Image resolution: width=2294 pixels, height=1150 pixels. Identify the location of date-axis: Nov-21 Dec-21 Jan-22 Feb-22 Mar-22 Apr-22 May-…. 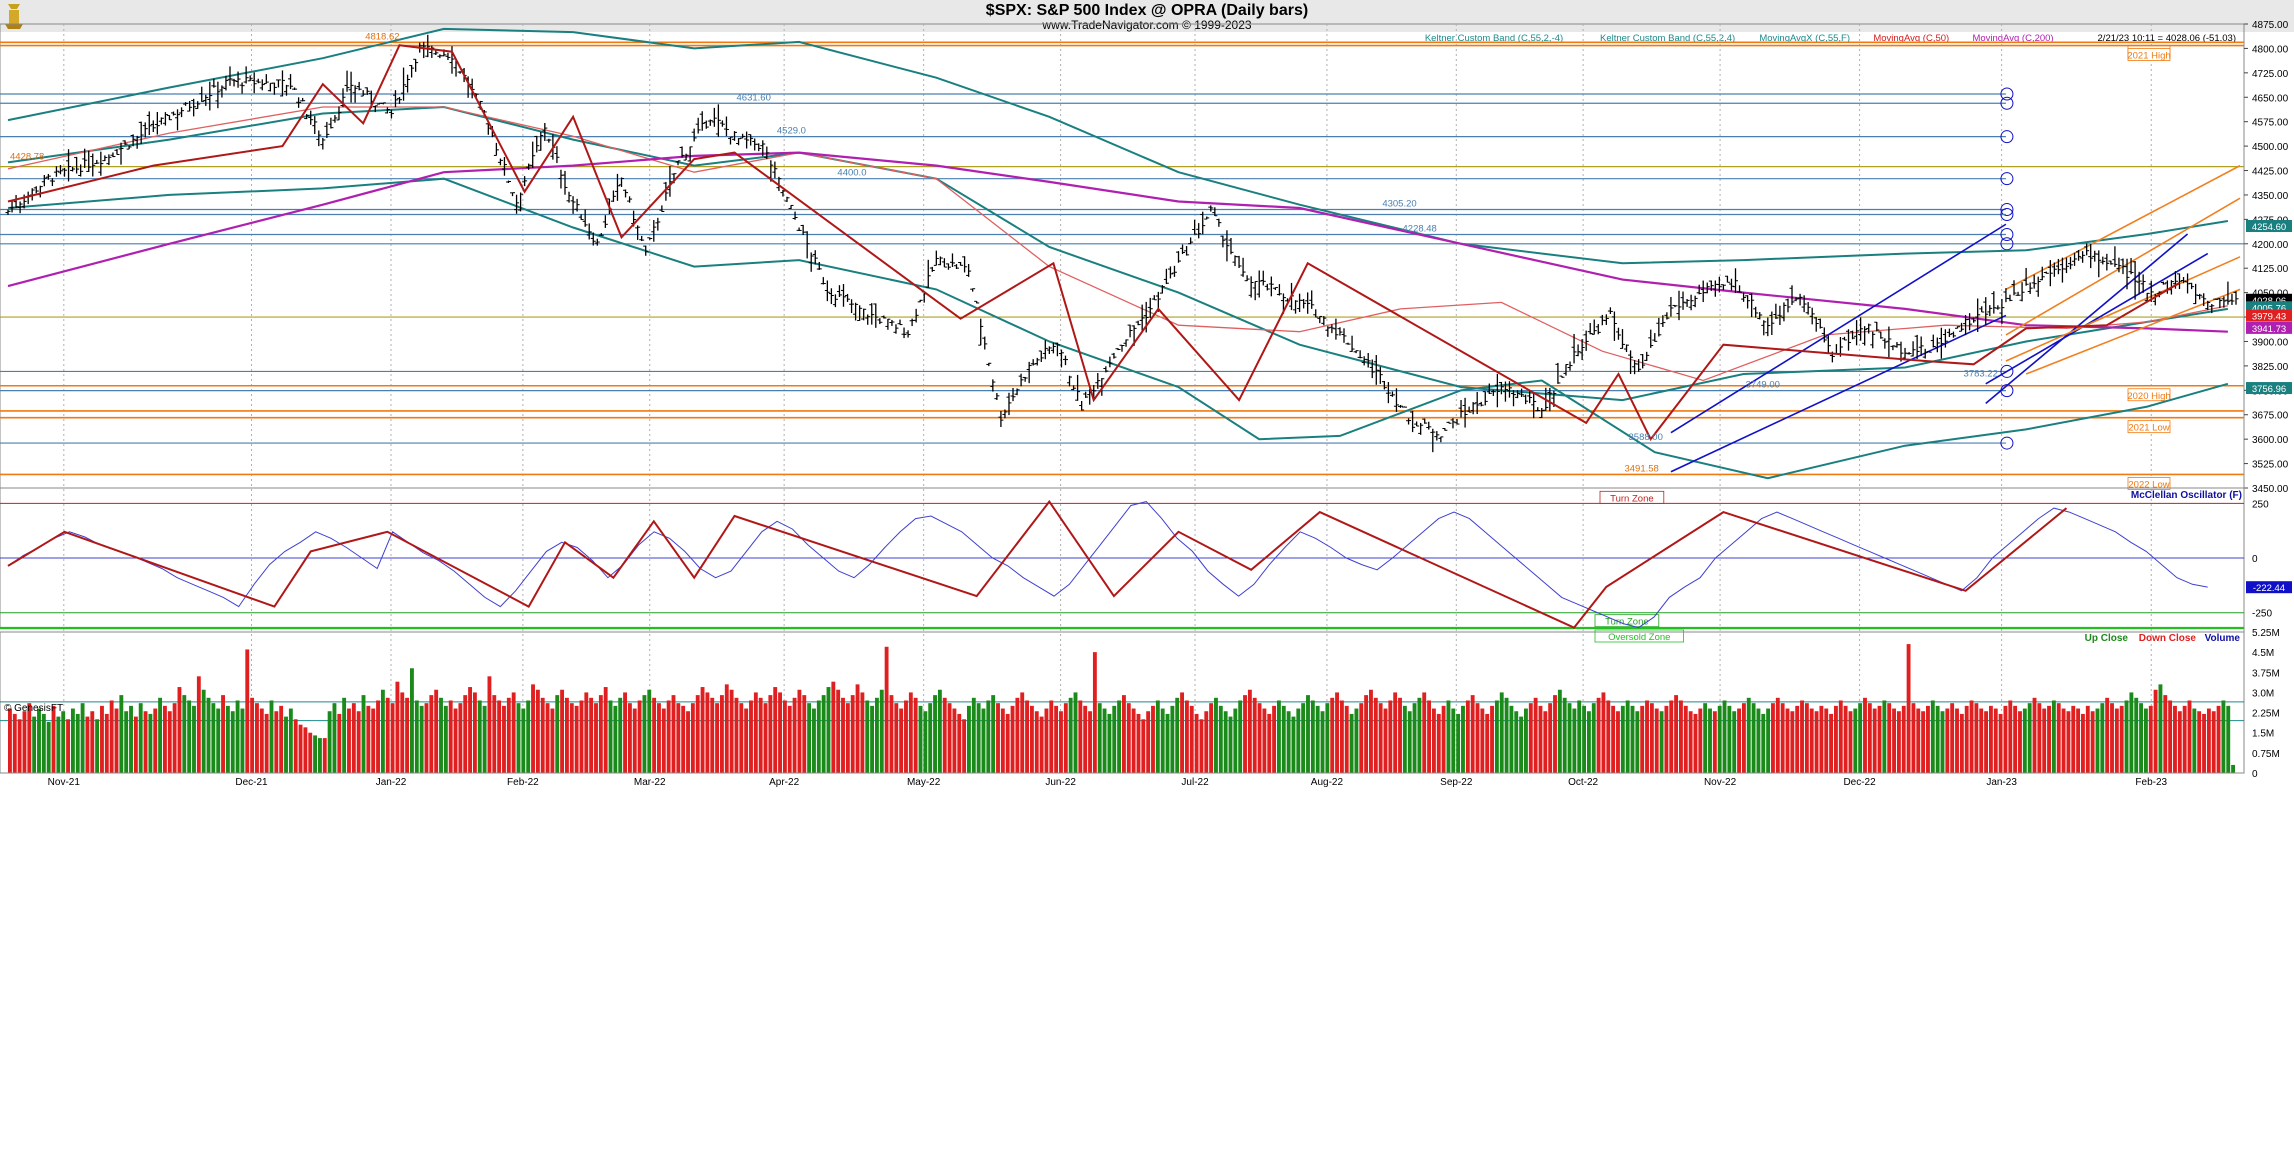
(1122, 780).